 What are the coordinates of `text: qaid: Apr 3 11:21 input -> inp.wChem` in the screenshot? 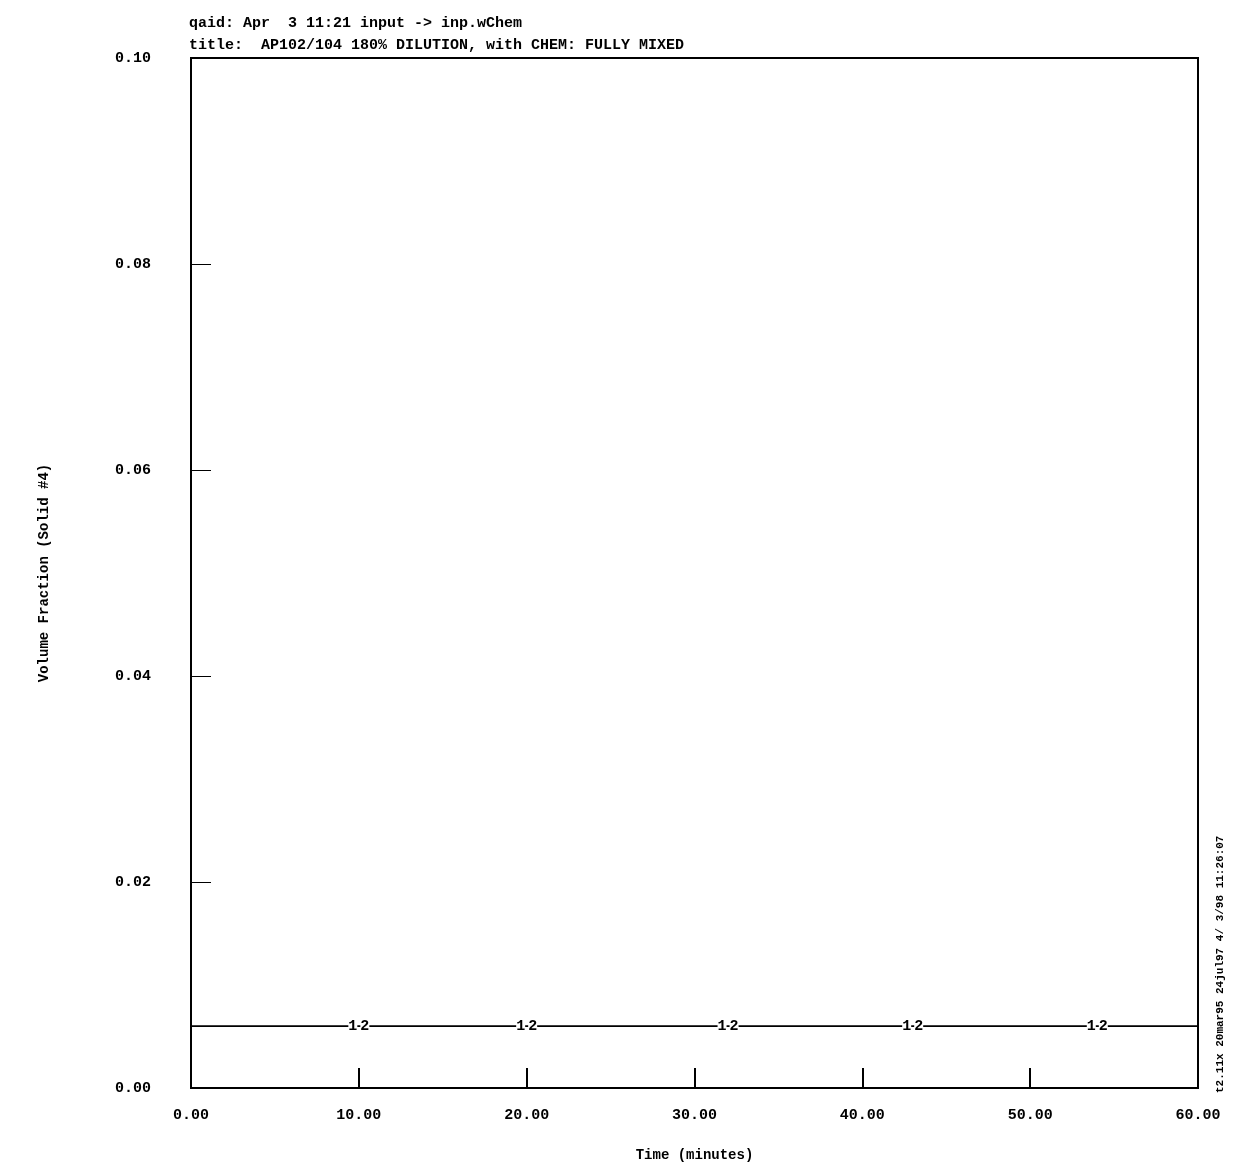 It's located at (356, 23).